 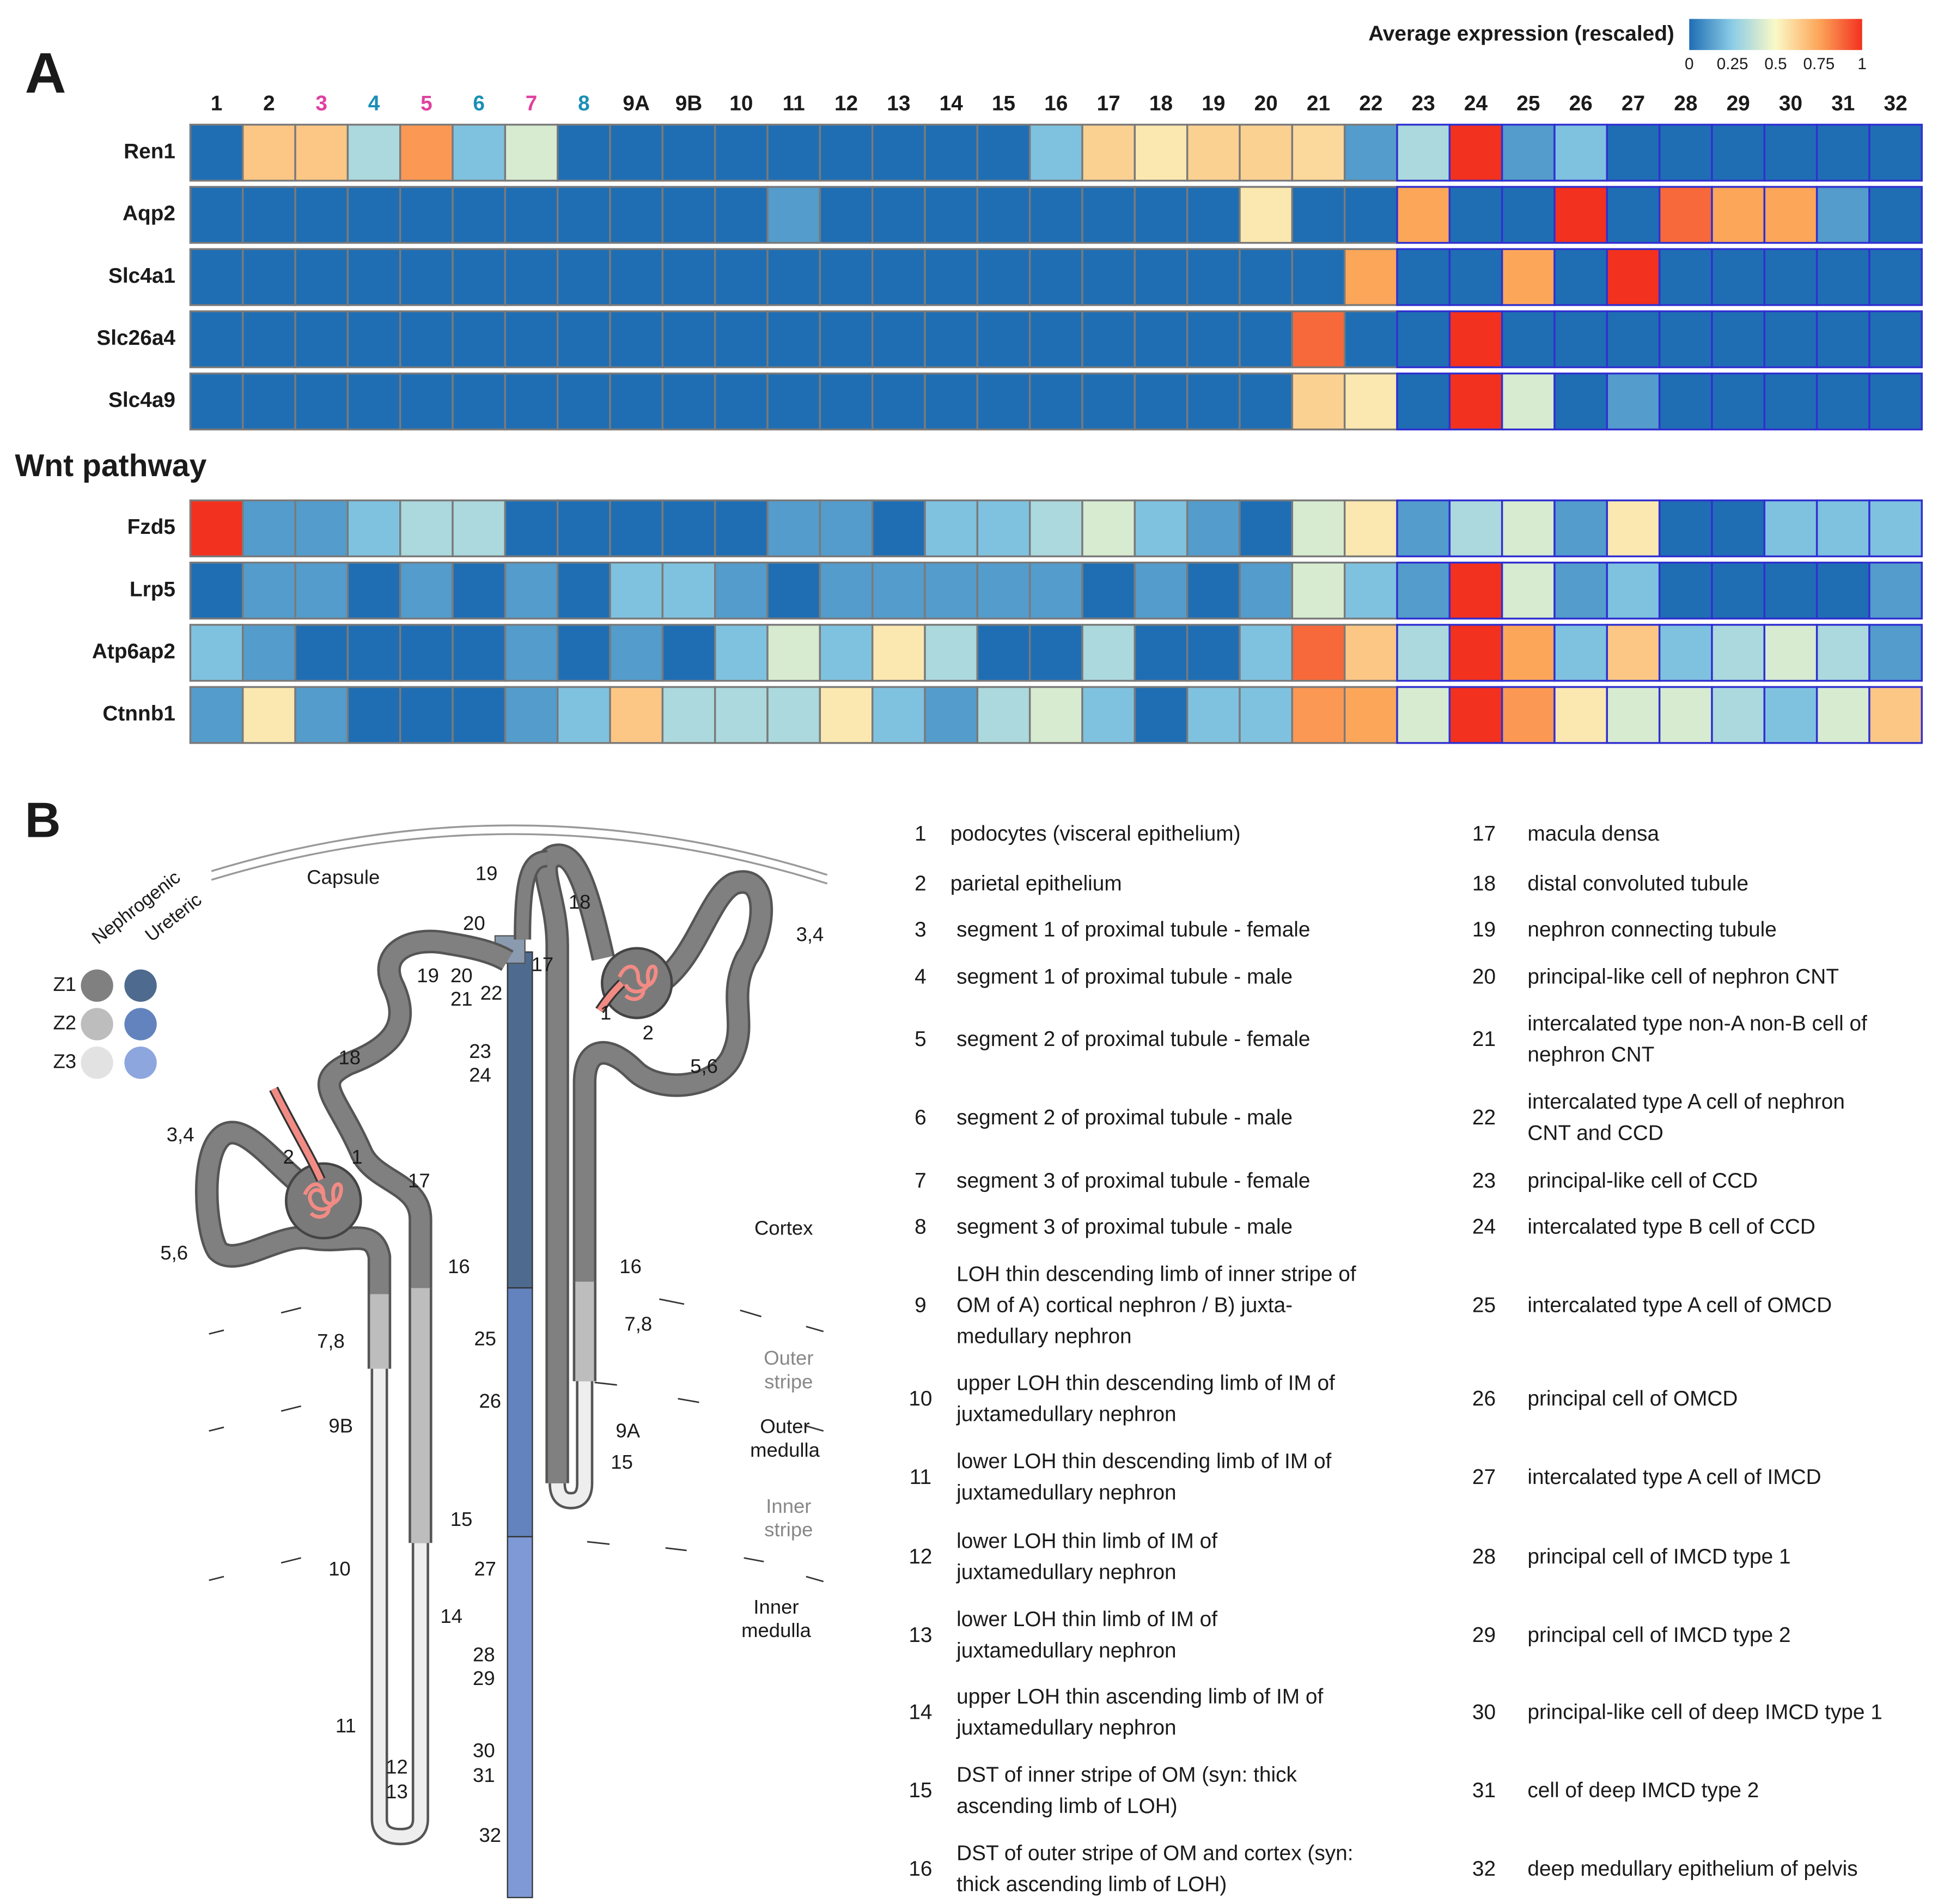 What do you see at coordinates (788, 1358) in the screenshot?
I see `region-label: Outer` at bounding box center [788, 1358].